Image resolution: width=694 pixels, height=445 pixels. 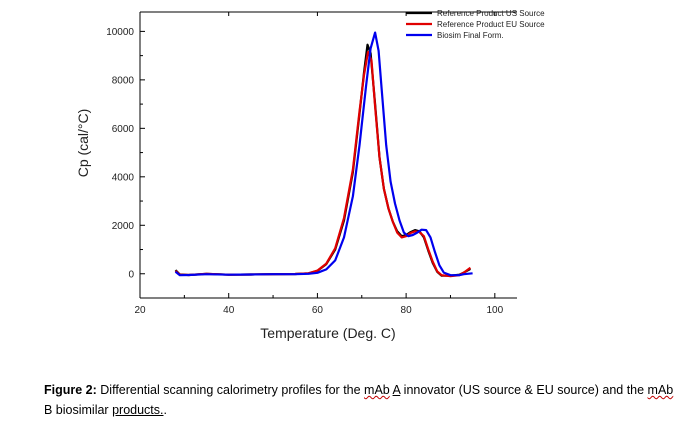 I want to click on caption-text-5: ., so click(x=165, y=410).